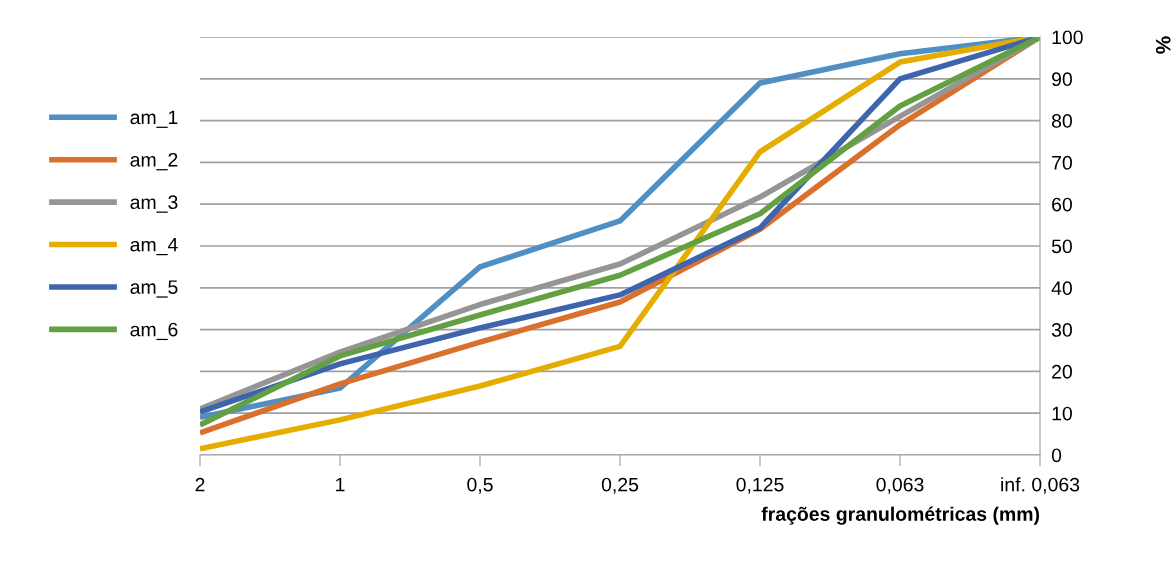 This screenshot has height=574, width=1176. Describe the element at coordinates (900, 515) in the screenshot. I see `x-axis-title: frações granulométricas (mm)` at that location.